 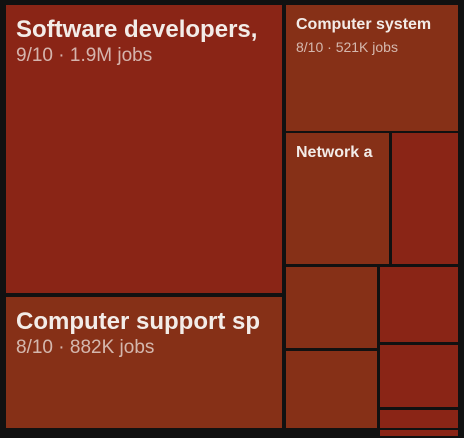 I want to click on tile-jobs: 1.9M jobs, so click(x=111, y=55).